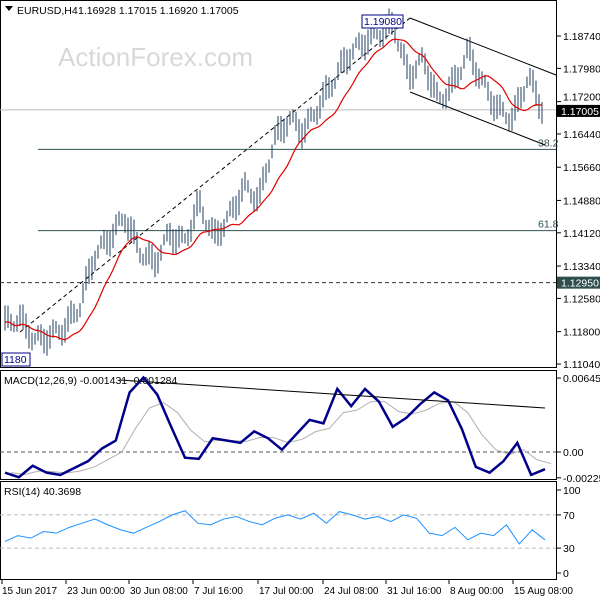 This screenshot has width=600, height=600. I want to click on y-tick-label: 1.17980, so click(581, 69).